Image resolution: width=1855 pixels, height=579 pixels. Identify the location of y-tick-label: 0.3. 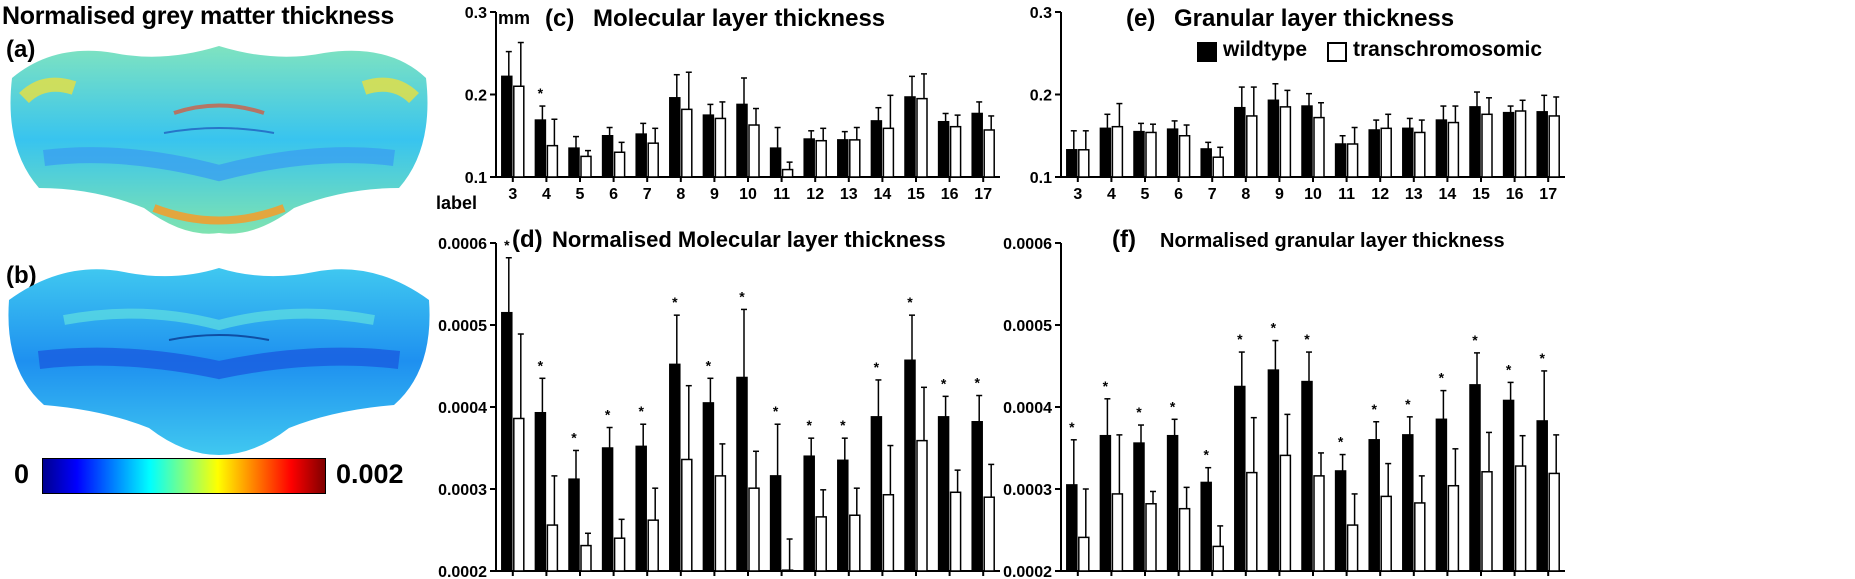
(476, 13).